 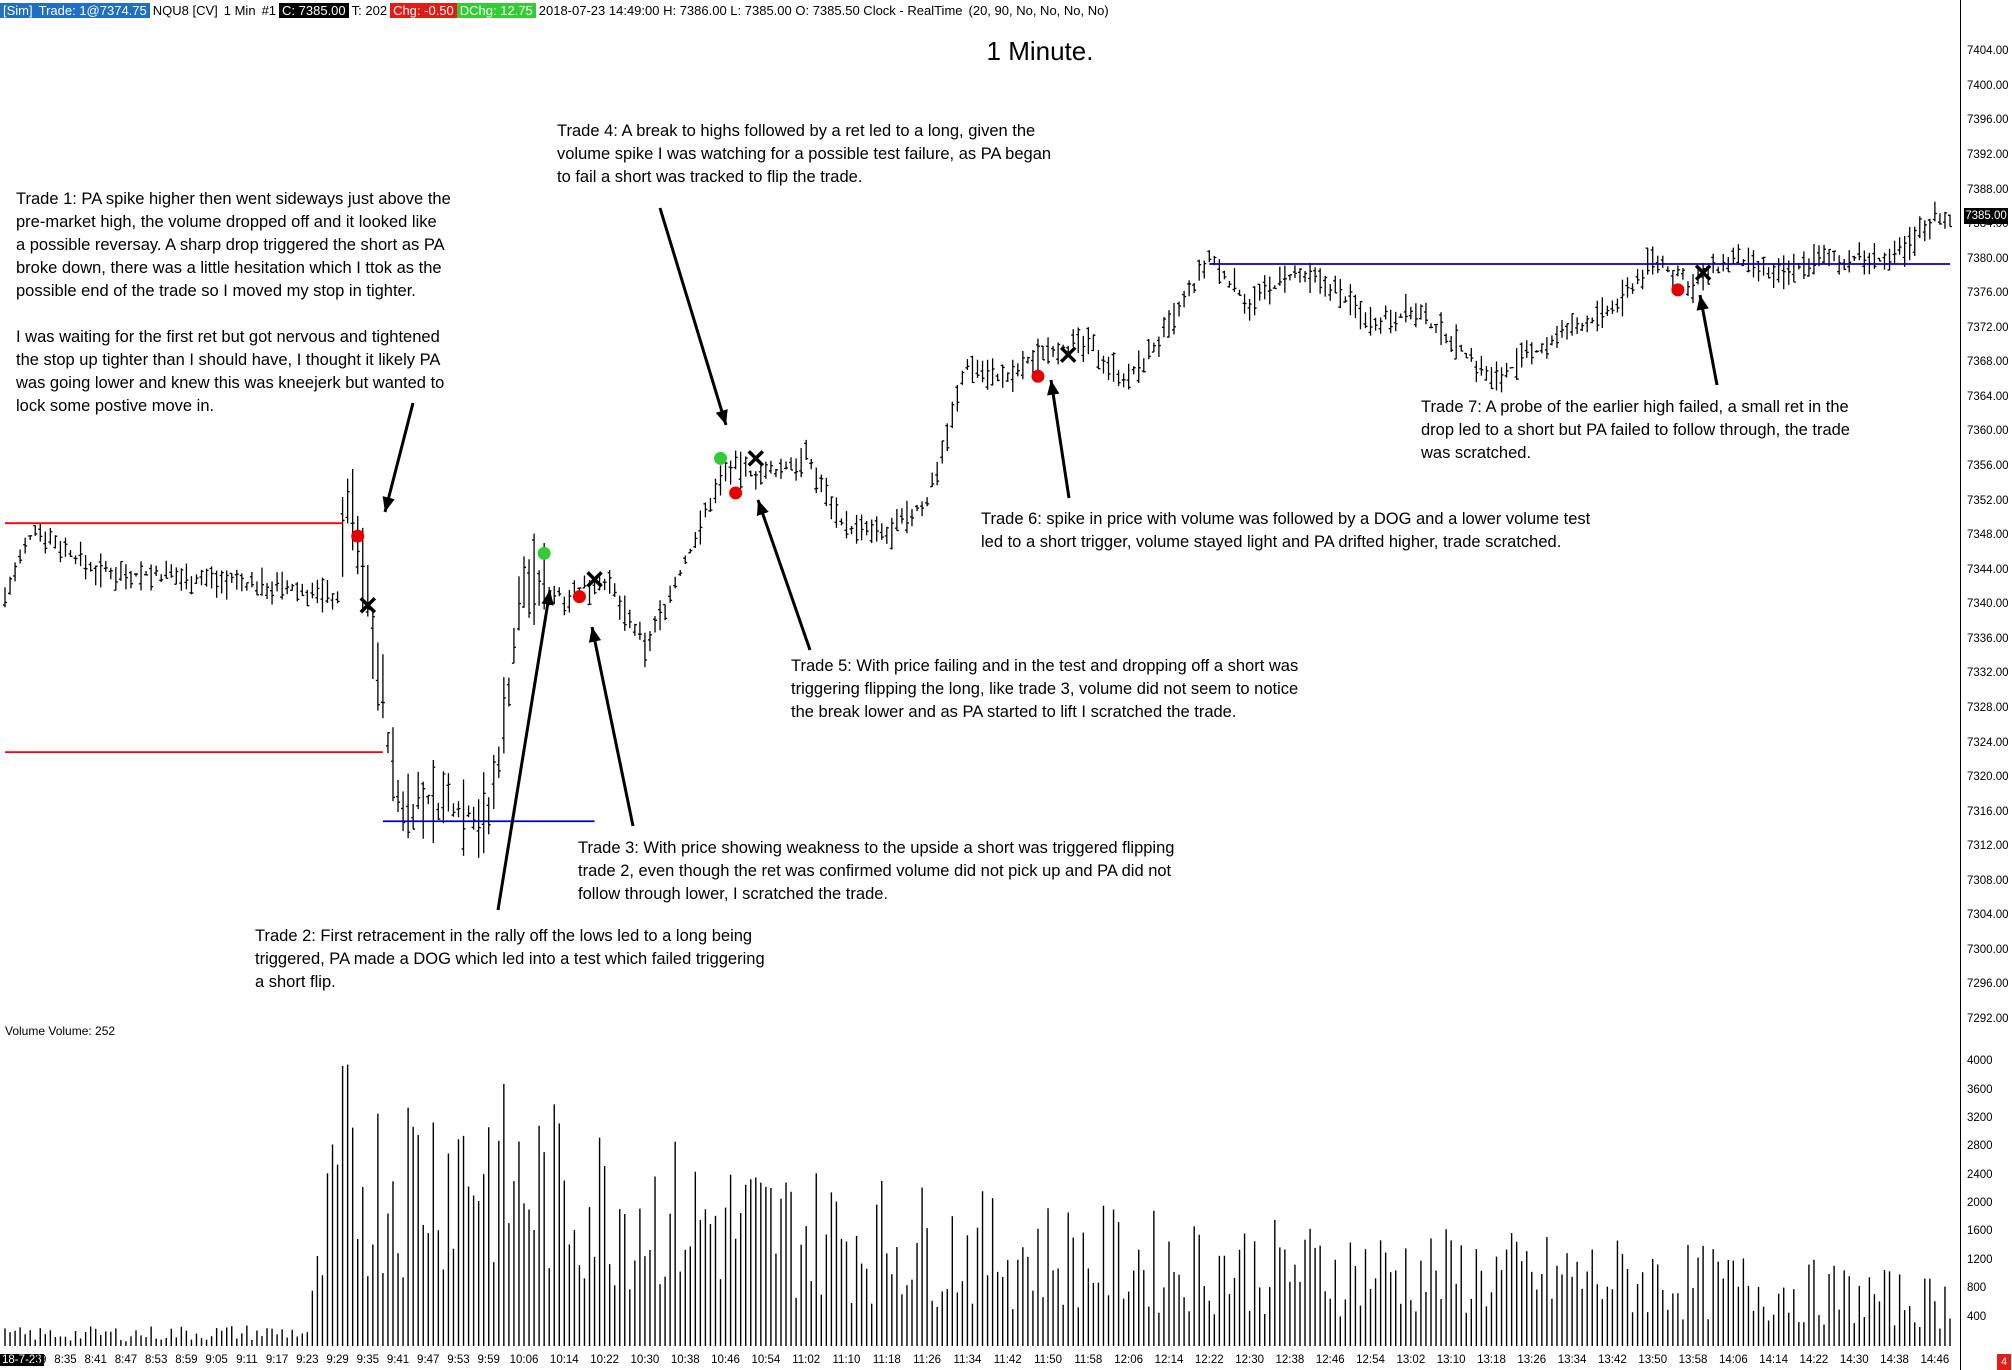 I want to click on time-tick-label: 8:47, so click(x=126, y=1360).